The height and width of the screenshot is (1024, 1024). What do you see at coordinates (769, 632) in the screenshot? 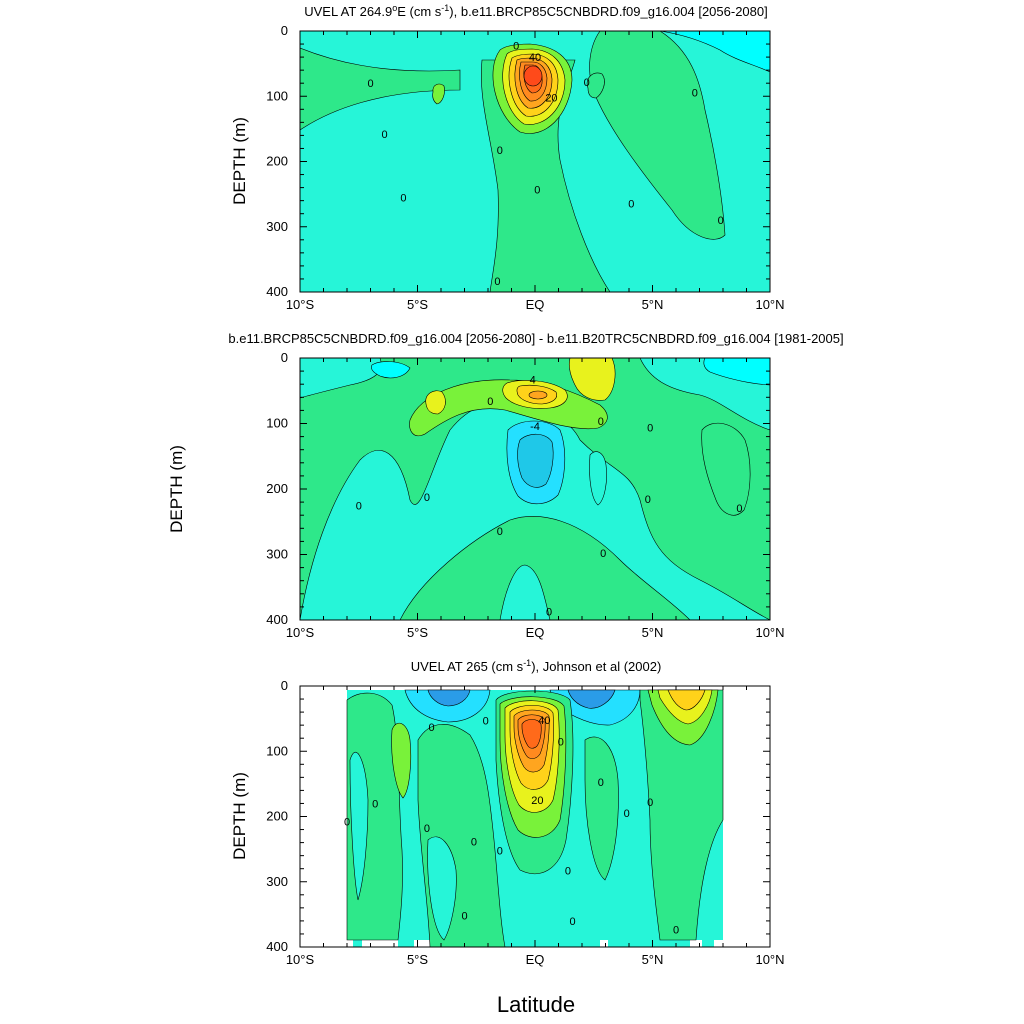
I see `x-tick-label: 10°N` at bounding box center [769, 632].